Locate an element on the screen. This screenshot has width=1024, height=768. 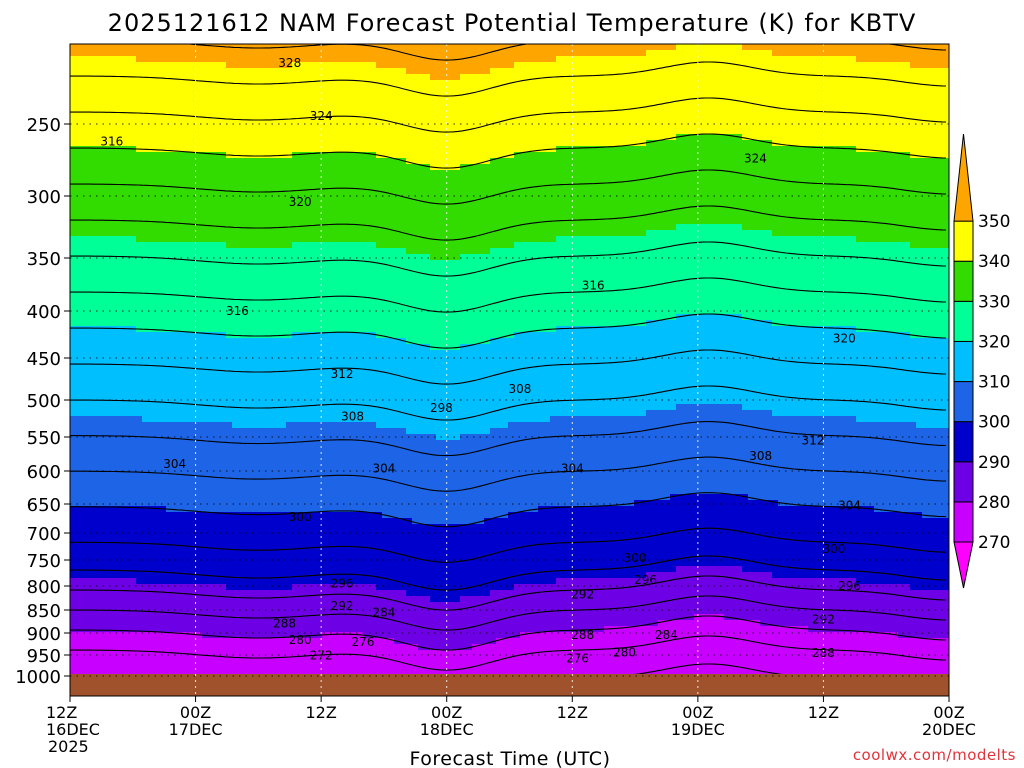
contour-label: 312 is located at coordinates (342, 374).